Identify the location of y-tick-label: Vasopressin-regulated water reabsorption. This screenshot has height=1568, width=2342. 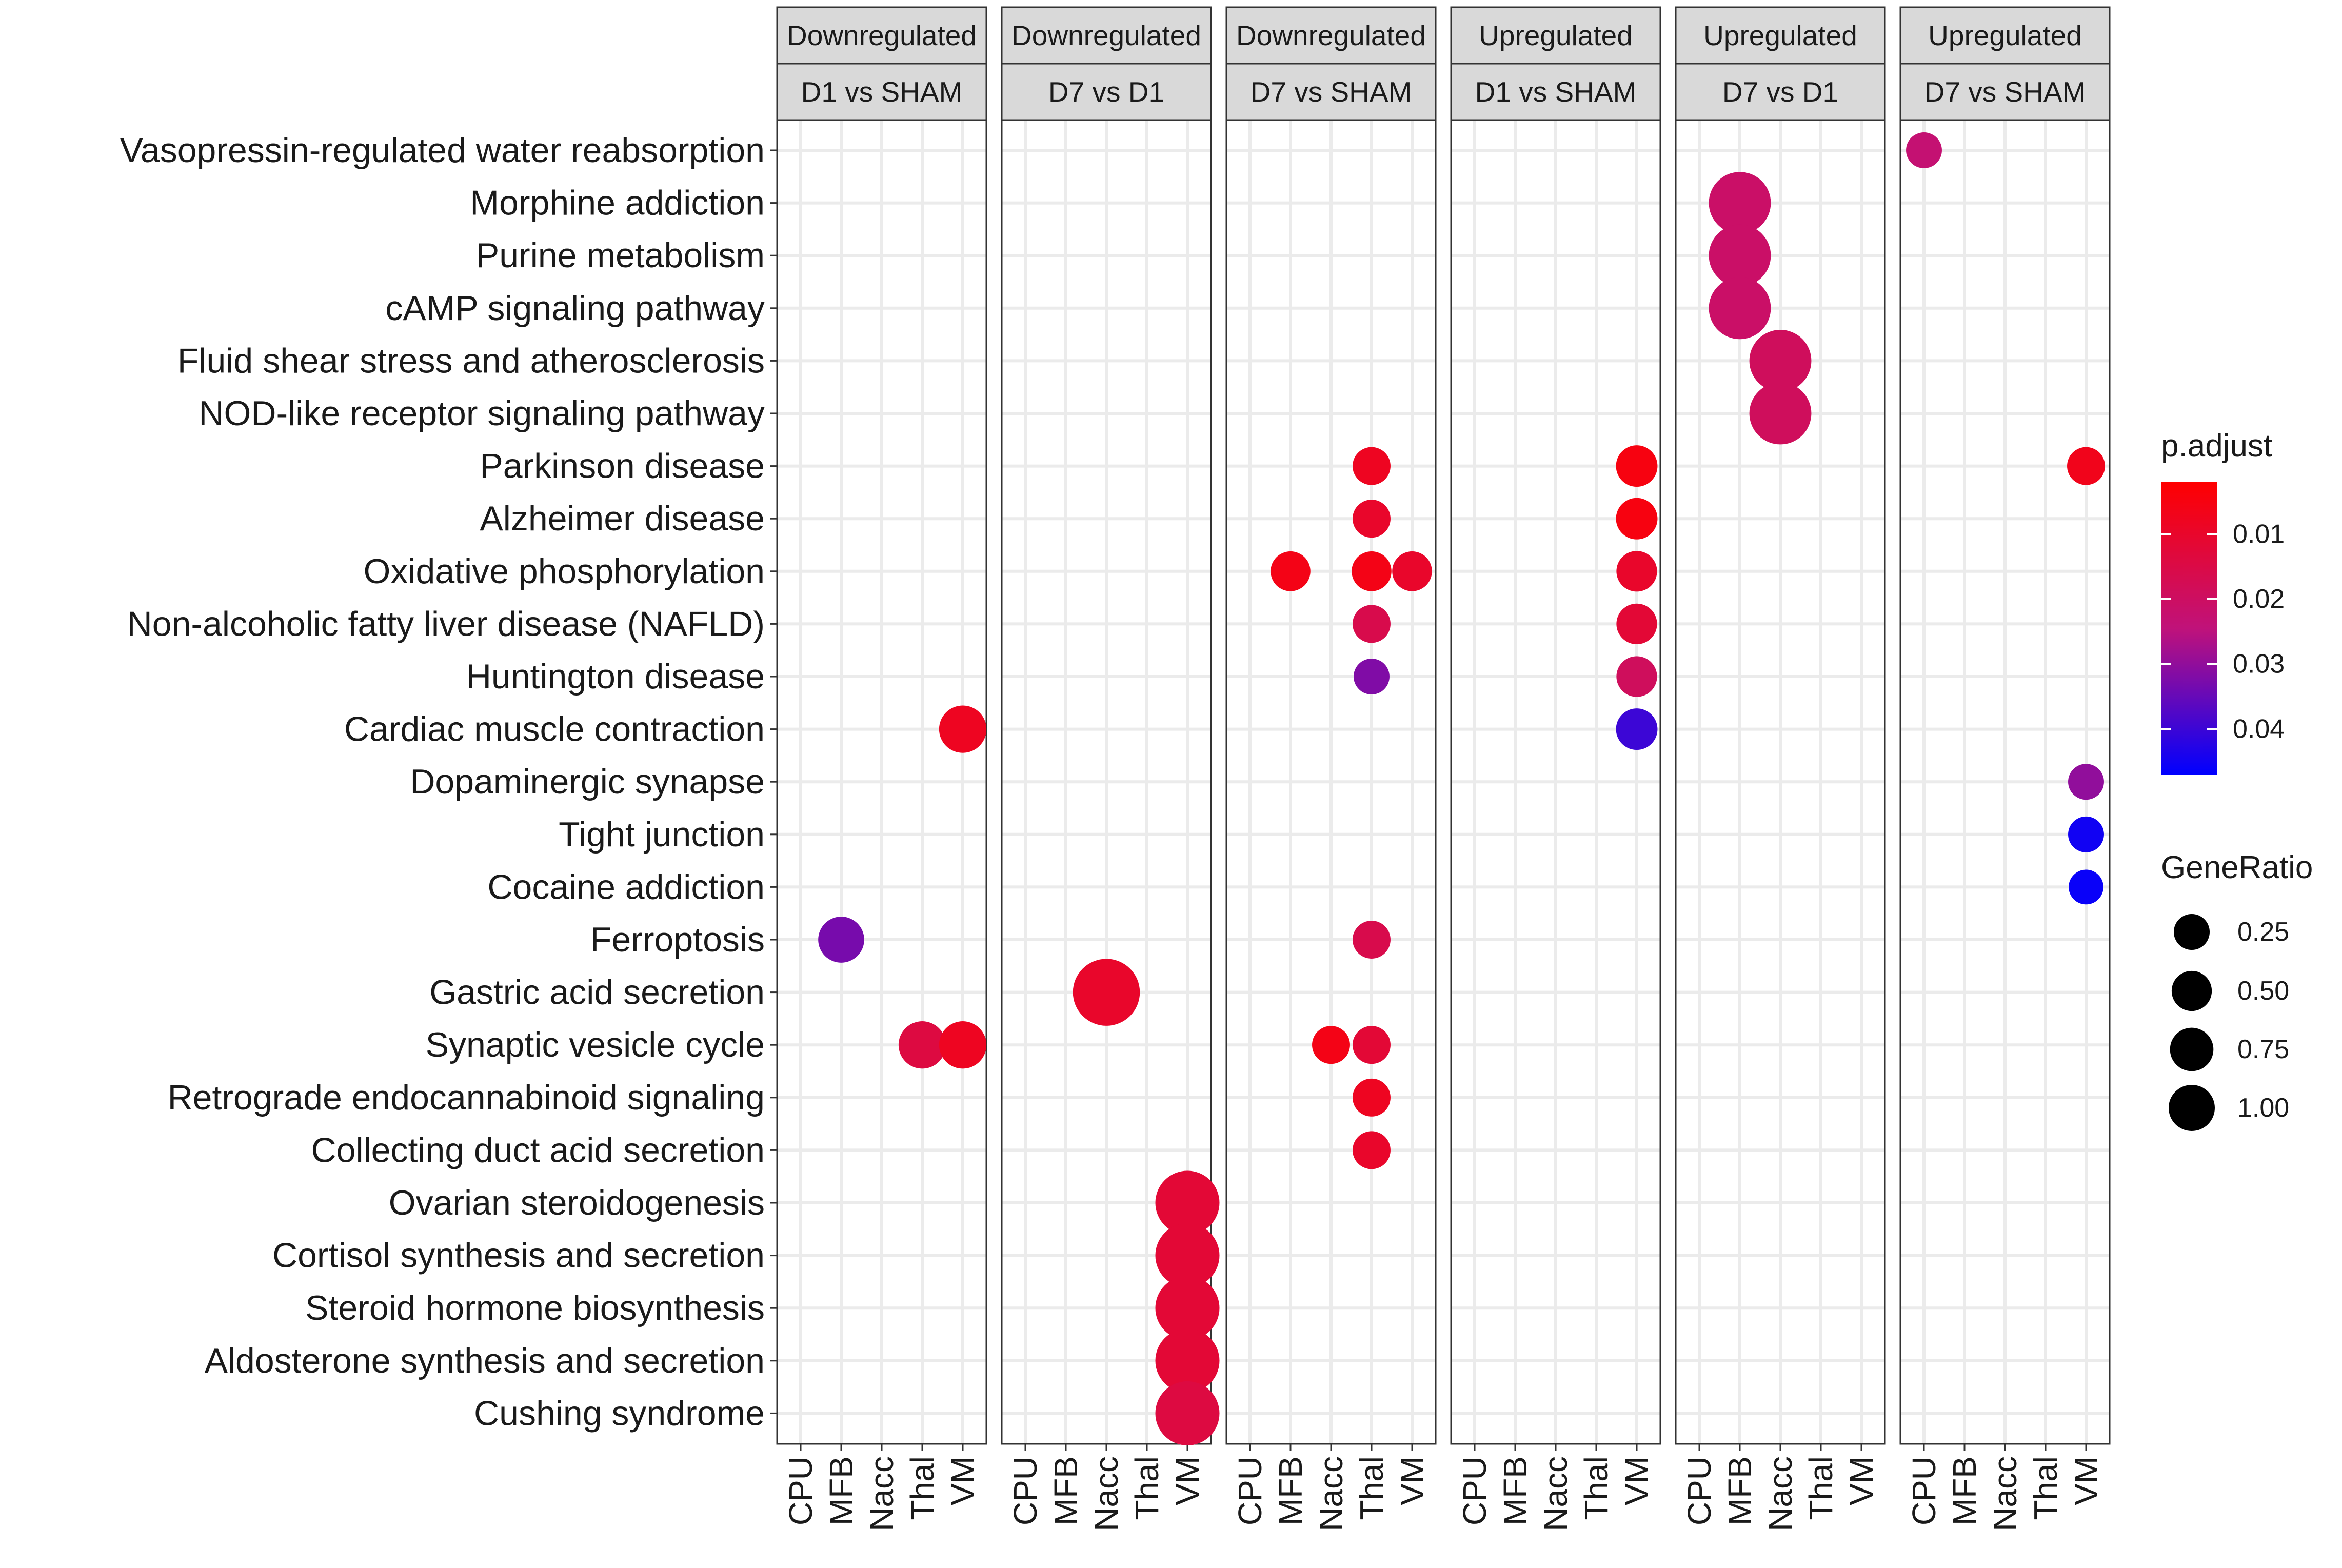
(442, 150).